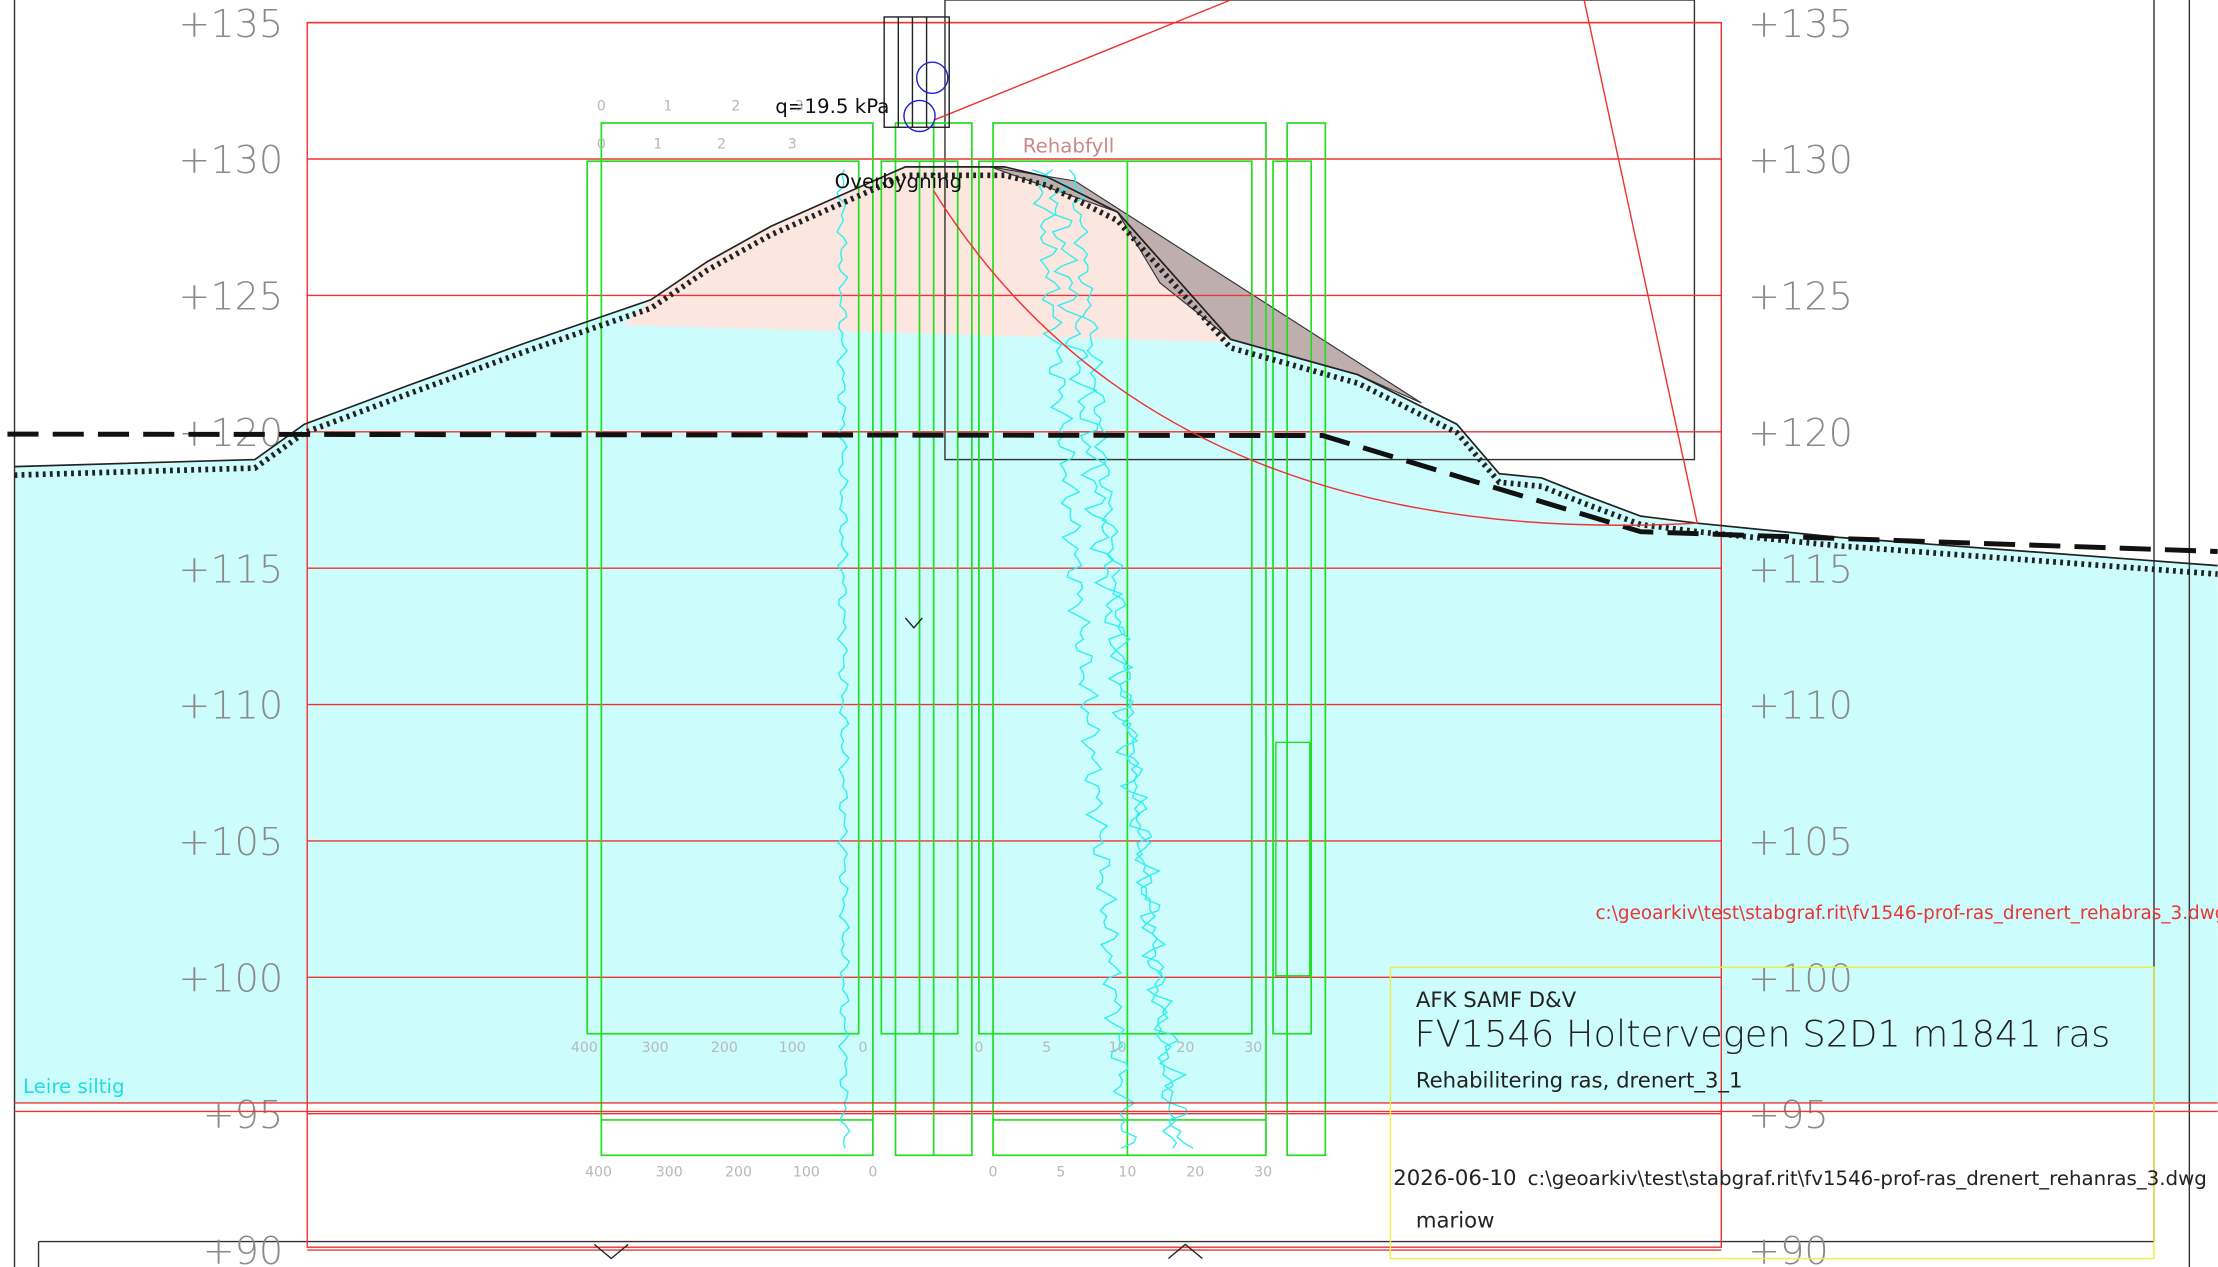 The width and height of the screenshot is (2218, 1267). Describe the element at coordinates (1496, 1000) in the screenshot. I see `org: AFK SAMF D&V` at that location.